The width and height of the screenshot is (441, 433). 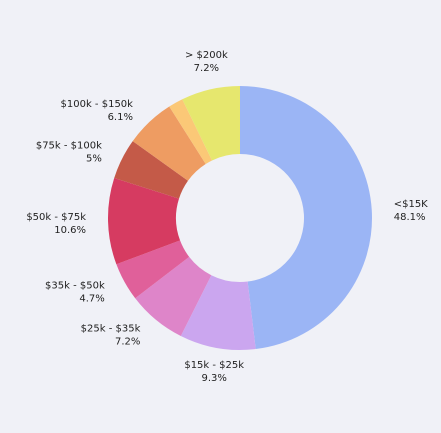 What do you see at coordinates (75, 286) in the screenshot?
I see `slice-label-3: $35k - $50k` at bounding box center [75, 286].